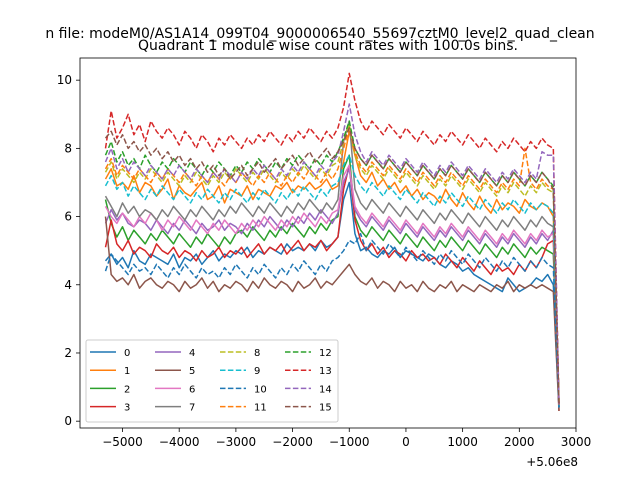 The image size is (640, 480). Describe the element at coordinates (68, 421) in the screenshot. I see `y-tick-label: 0` at that location.